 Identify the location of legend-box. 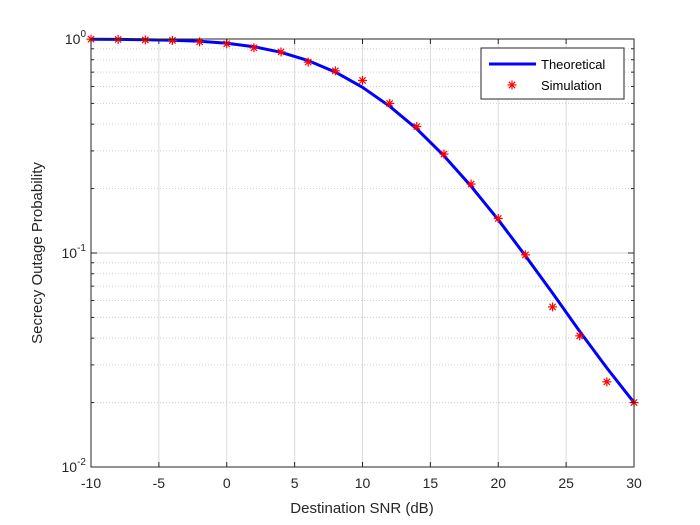
(552, 73).